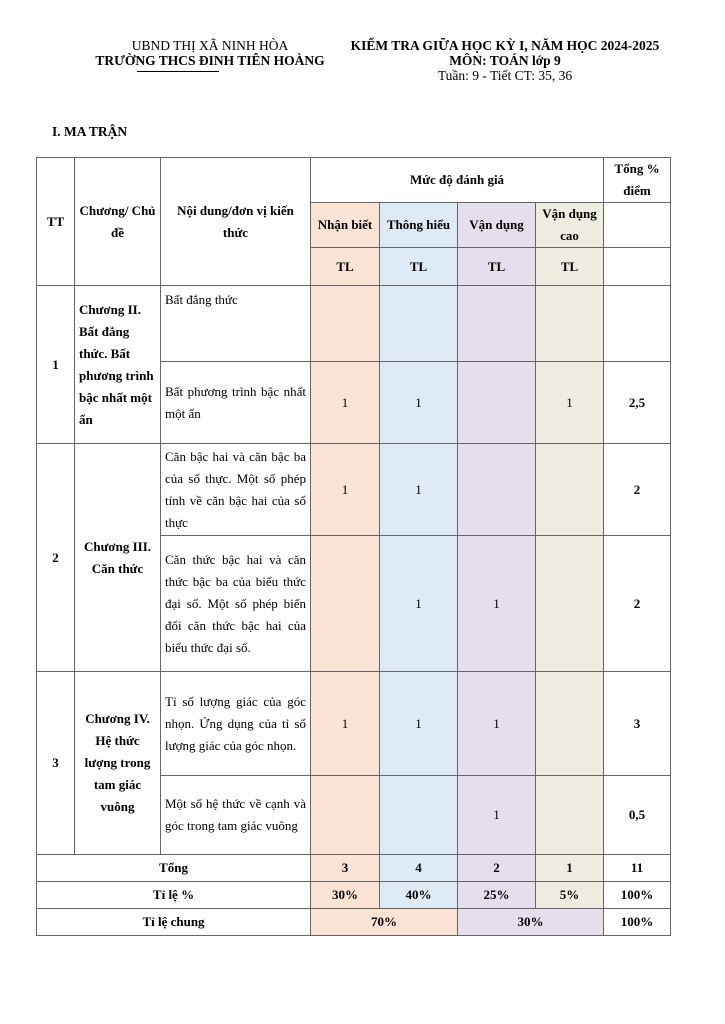 Image resolution: width=725 pixels, height=1024 pixels. Describe the element at coordinates (55, 763) in the screenshot. I see `row-tt: 3` at that location.